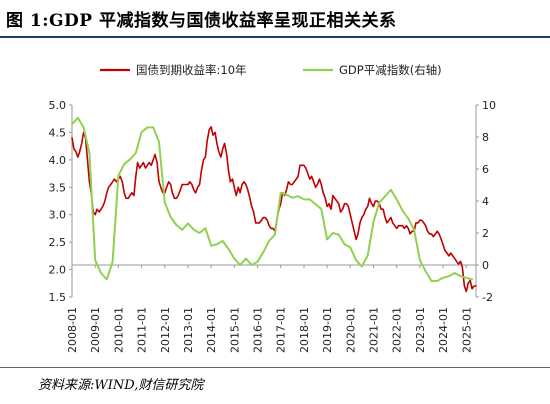 This screenshot has height=404, width=550. Describe the element at coordinates (142, 330) in the screenshot. I see `x-tick-label: 2011-01` at that location.